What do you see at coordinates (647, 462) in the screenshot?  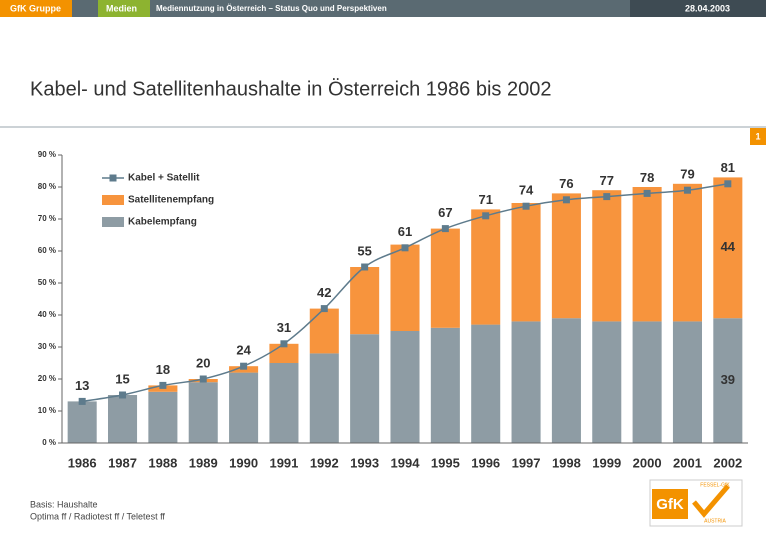 I see `x-tick-label: 2000` at bounding box center [647, 462].